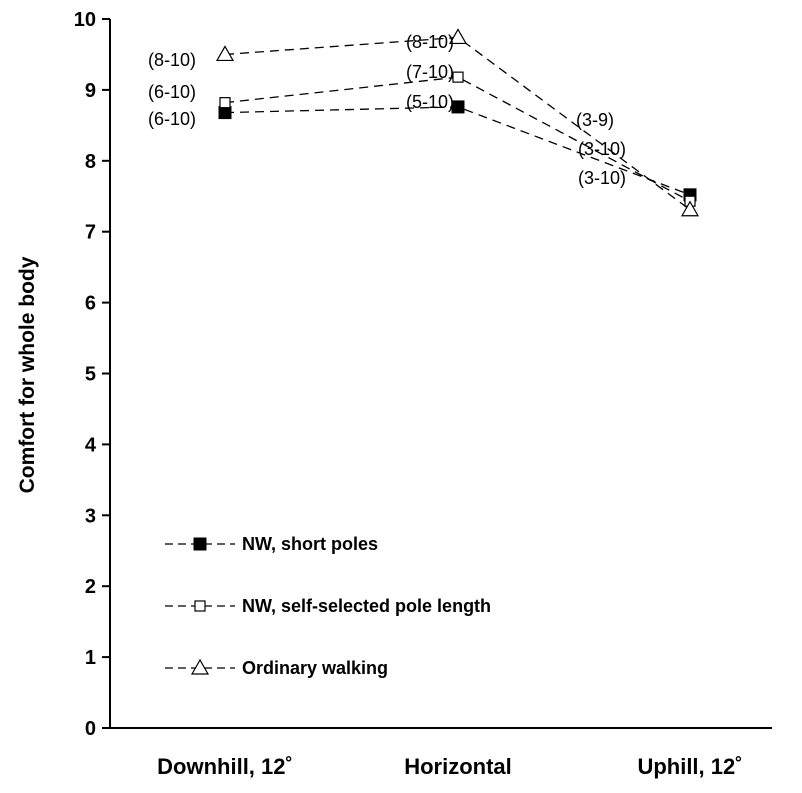 This screenshot has width=802, height=793. I want to click on y-tick-label: 7, so click(90, 233).